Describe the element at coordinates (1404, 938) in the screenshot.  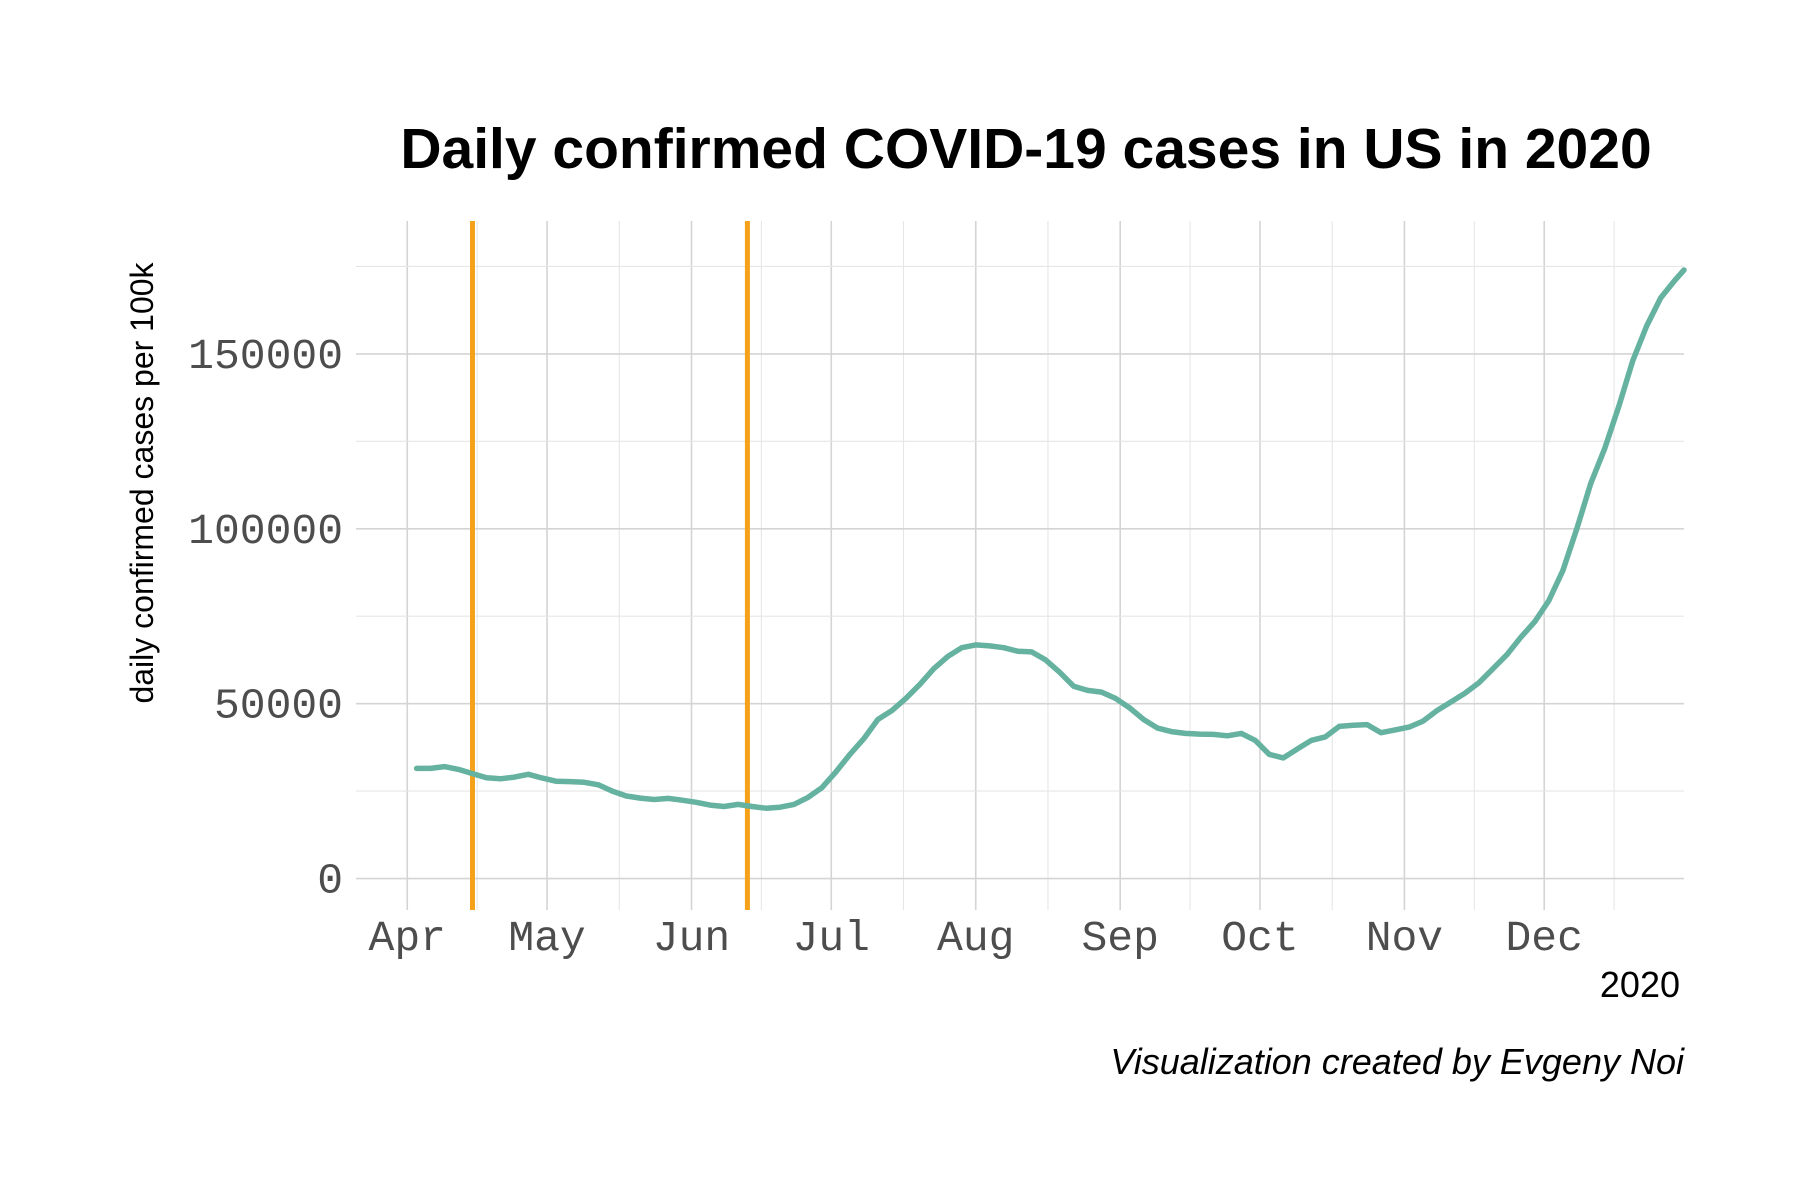
I see `x-tick-label: Nov` at that location.